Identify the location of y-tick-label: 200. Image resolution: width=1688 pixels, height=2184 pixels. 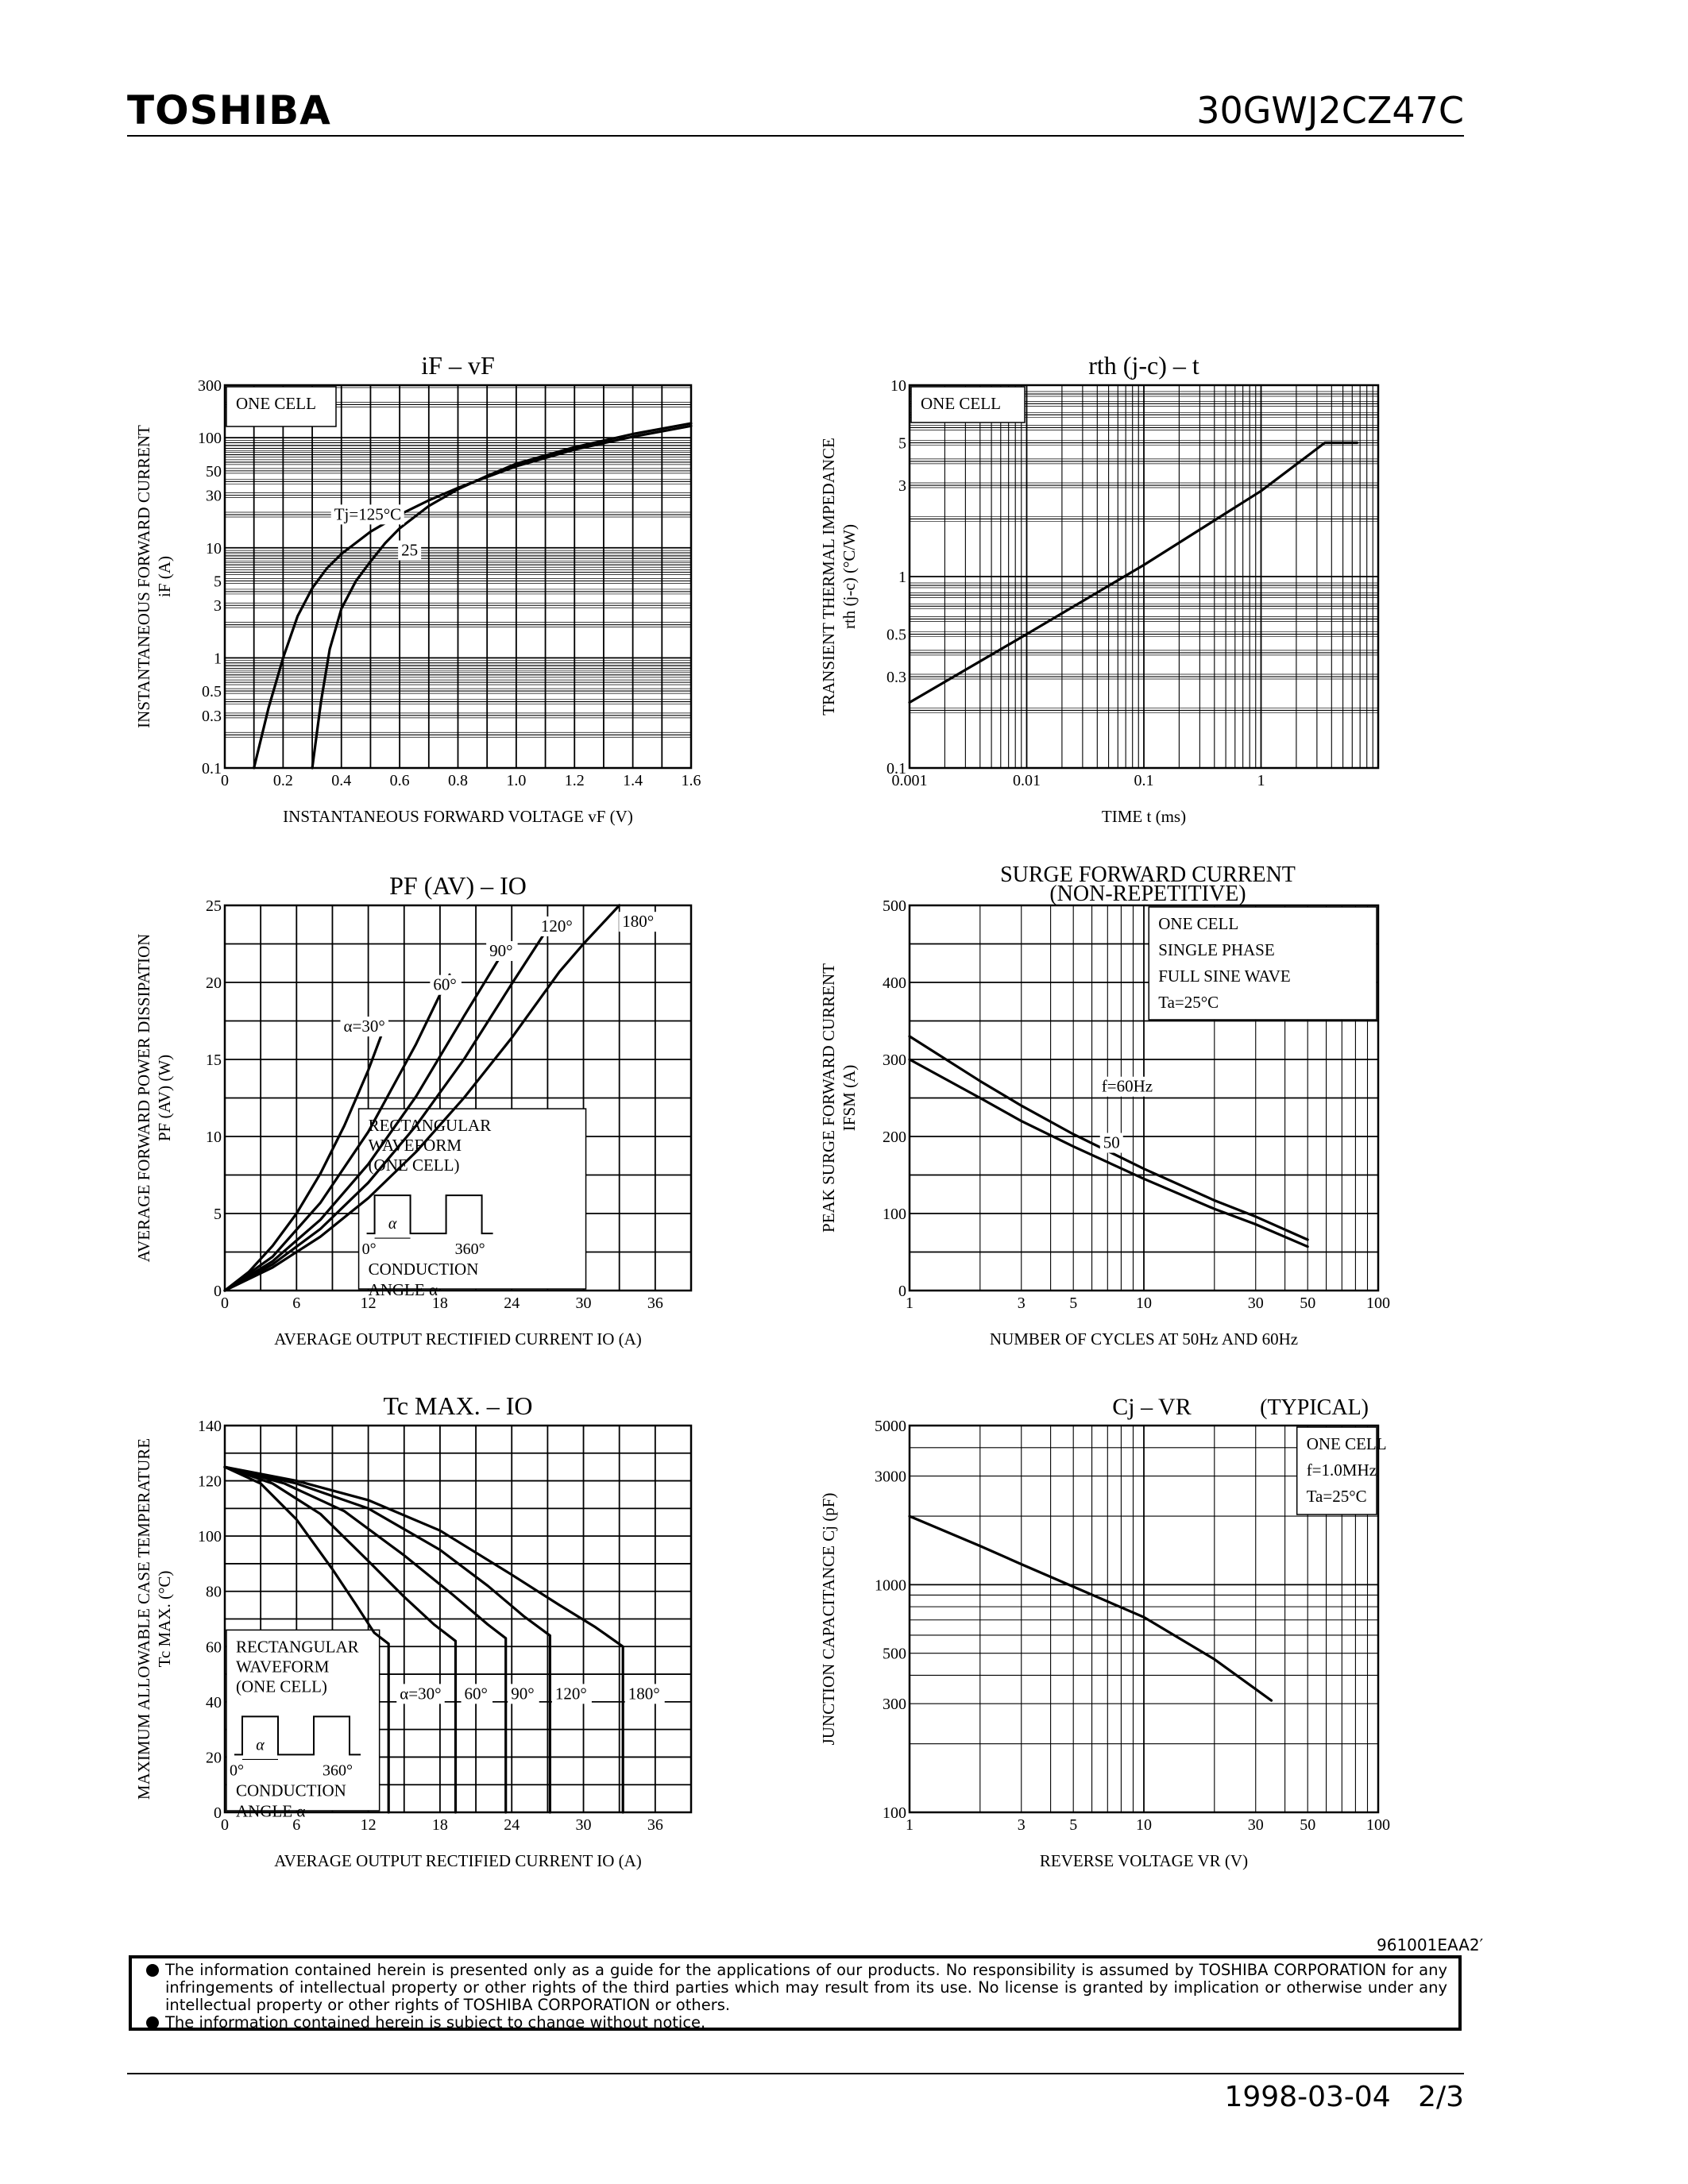
(894, 1137).